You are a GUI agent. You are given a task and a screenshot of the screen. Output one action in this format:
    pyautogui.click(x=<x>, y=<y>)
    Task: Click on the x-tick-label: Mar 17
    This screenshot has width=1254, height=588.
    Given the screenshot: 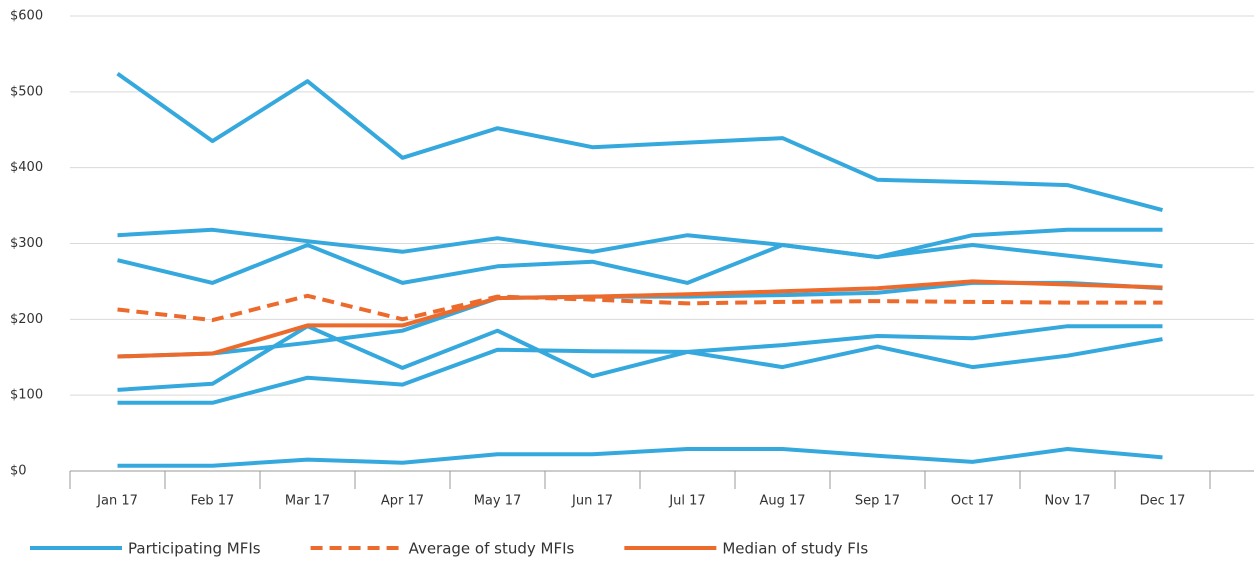 What is the action you would take?
    pyautogui.click(x=307, y=501)
    